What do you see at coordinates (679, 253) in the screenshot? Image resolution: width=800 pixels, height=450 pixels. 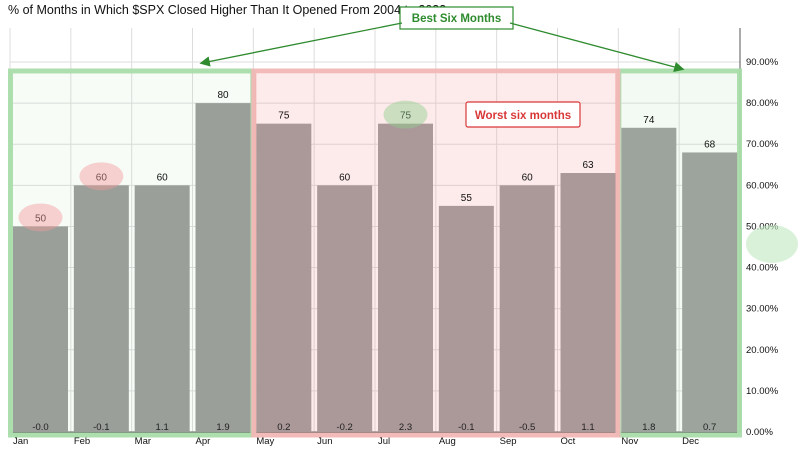 I see `best-months-tint` at bounding box center [679, 253].